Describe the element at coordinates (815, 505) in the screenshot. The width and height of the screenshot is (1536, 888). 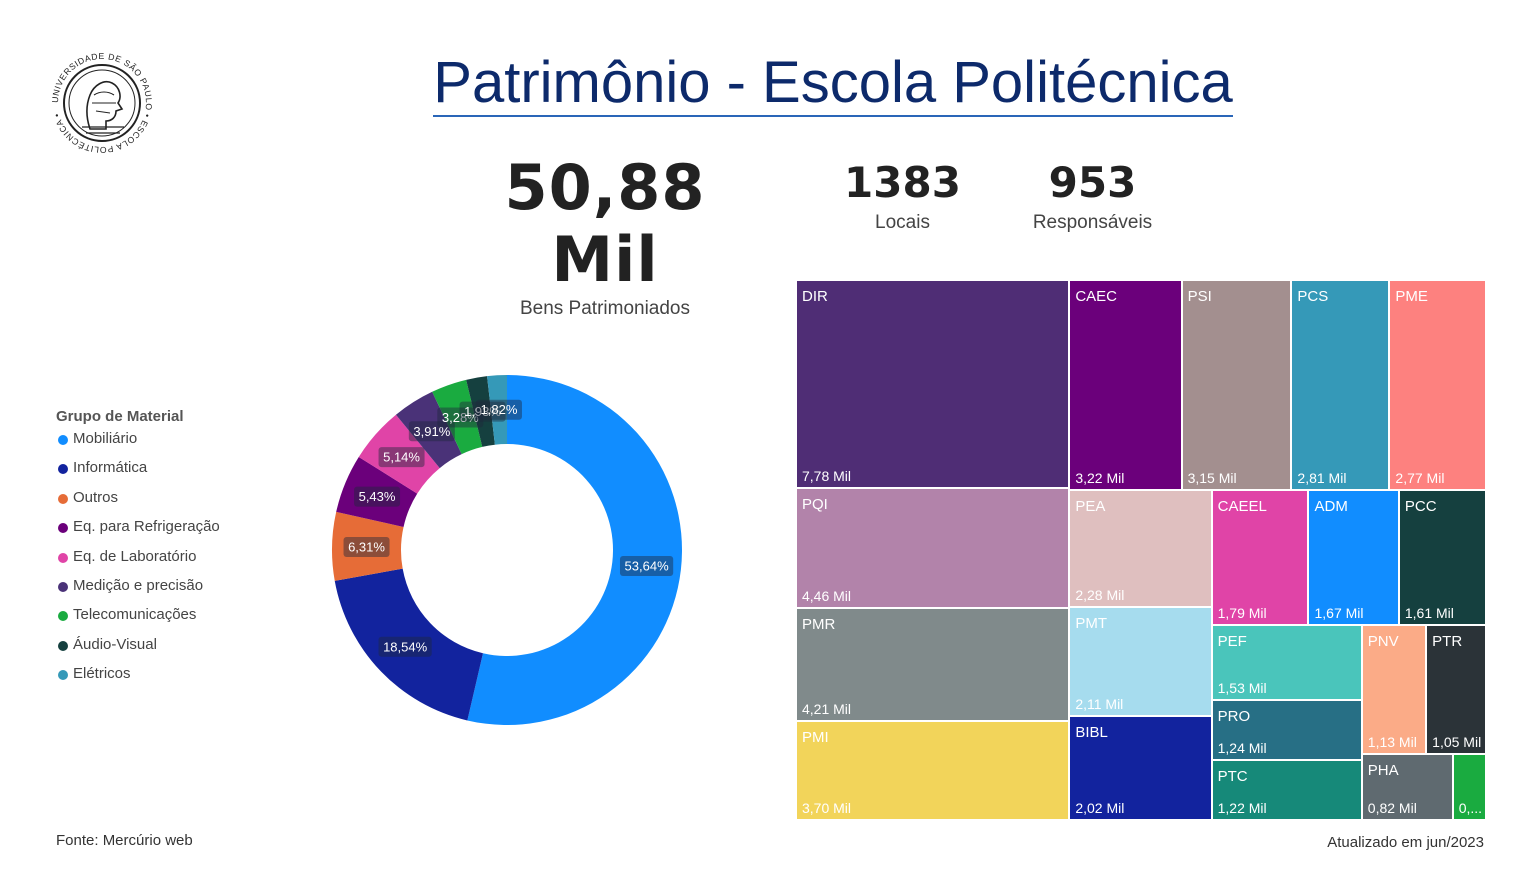
I see `treemap-tile-name: PQI` at that location.